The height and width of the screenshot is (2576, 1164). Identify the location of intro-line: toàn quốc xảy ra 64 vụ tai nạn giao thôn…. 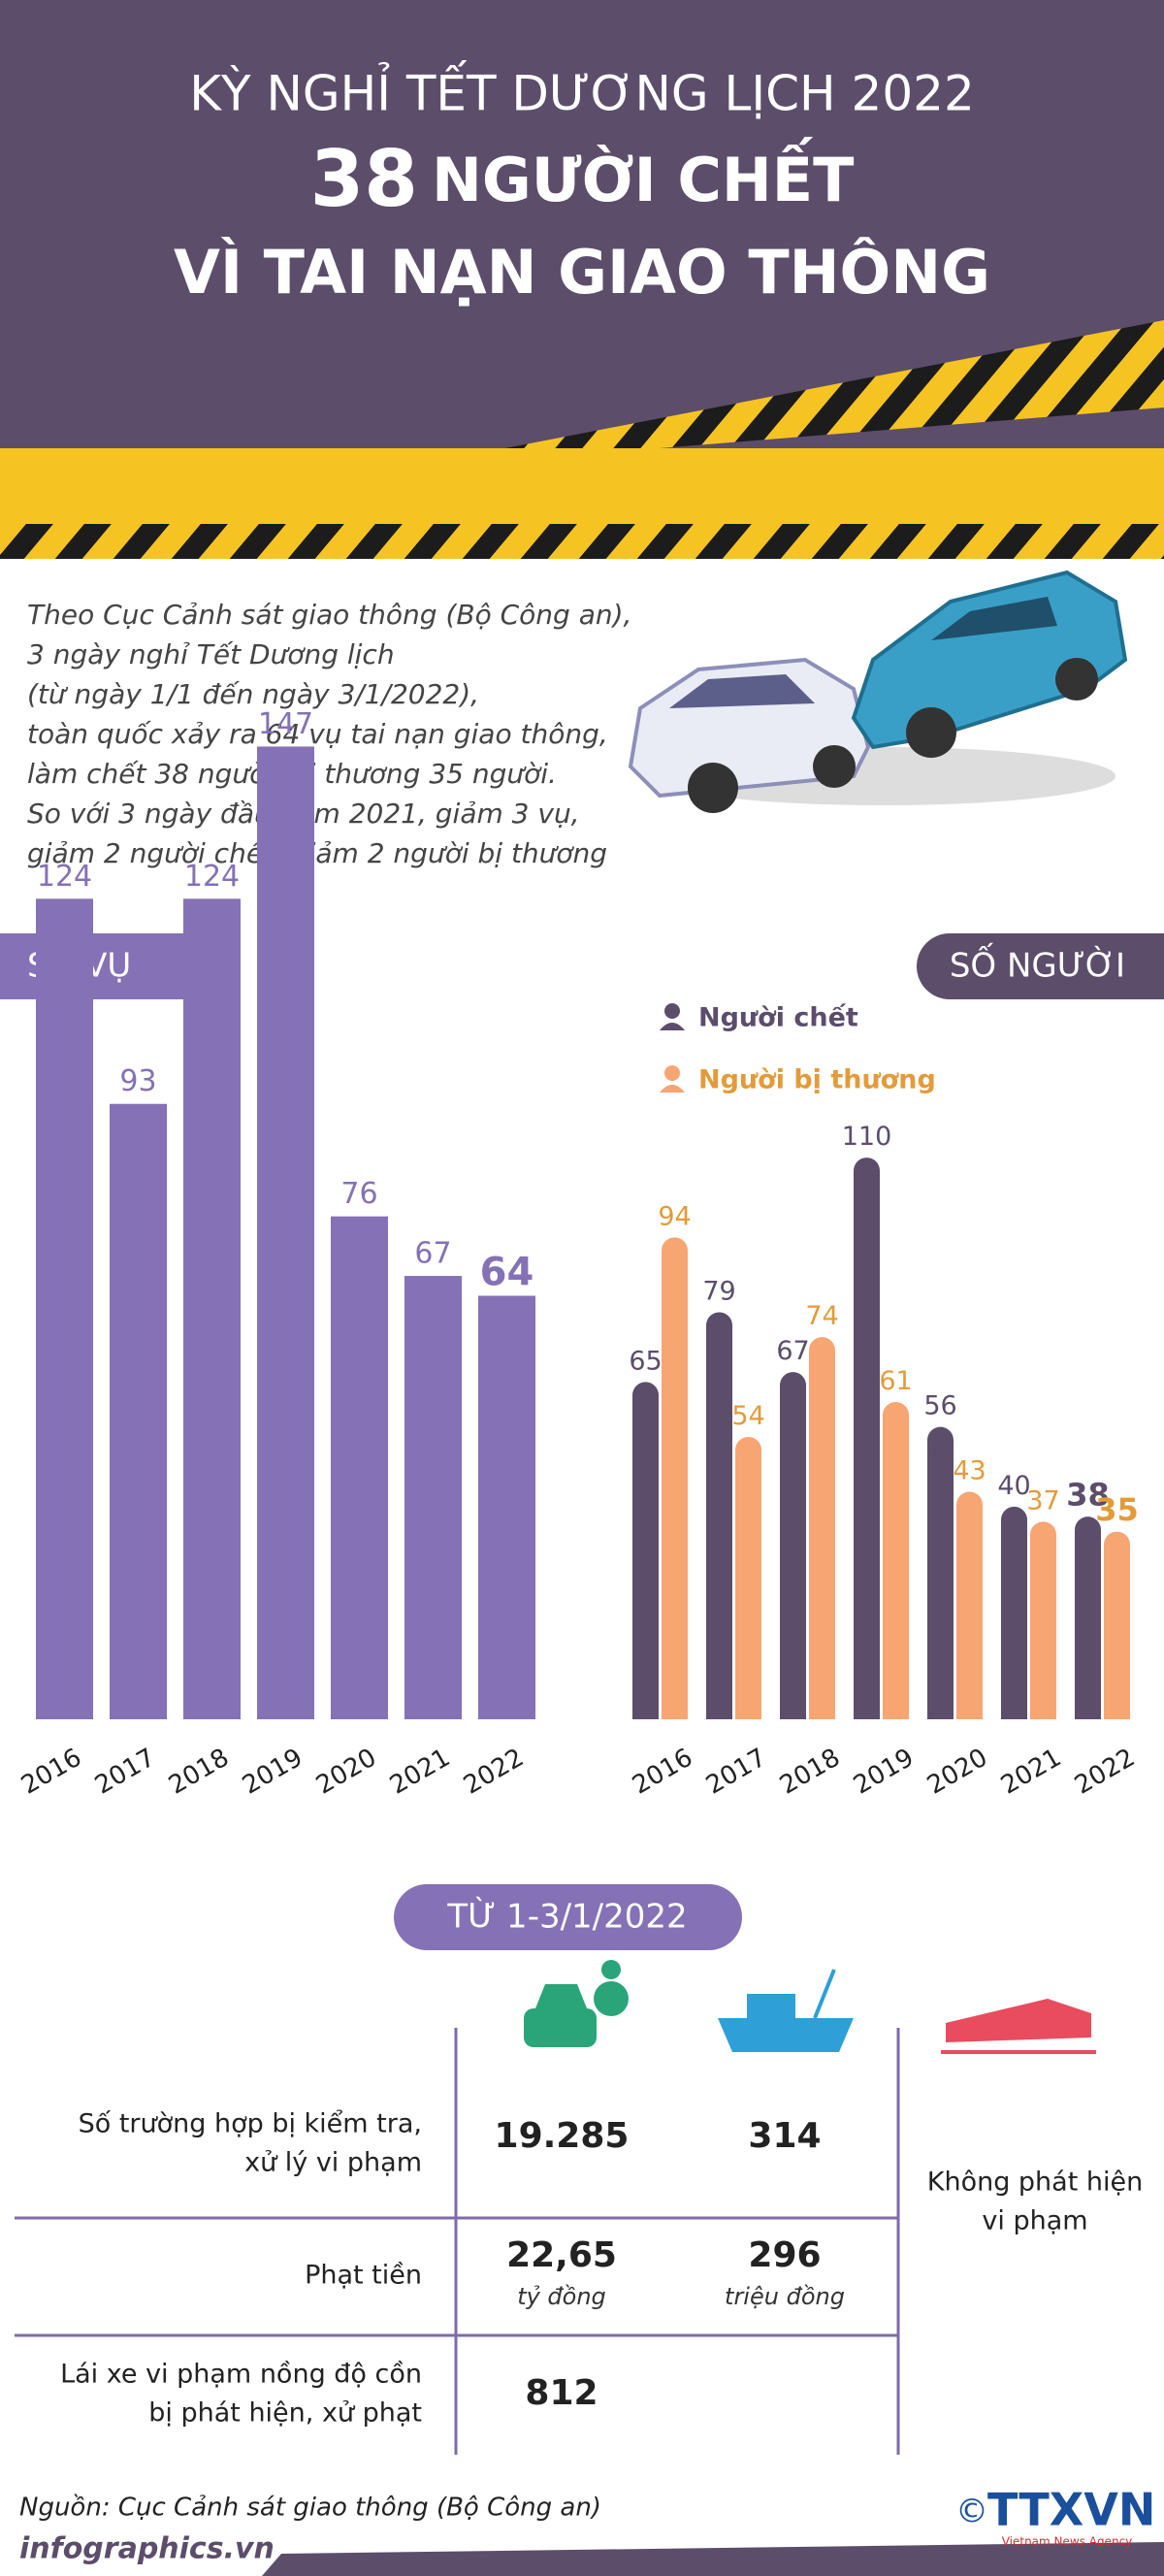
(317, 734).